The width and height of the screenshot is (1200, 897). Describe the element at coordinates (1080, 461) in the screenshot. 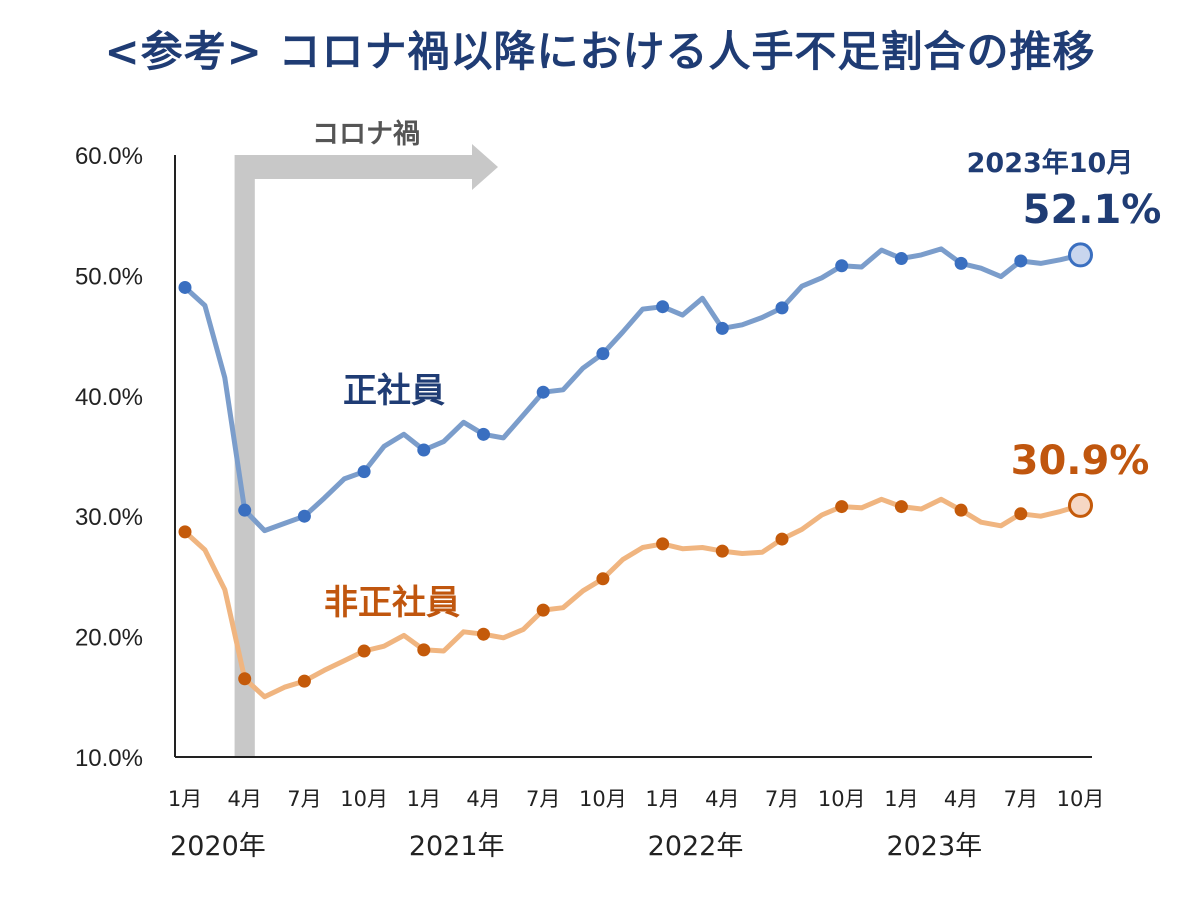

I see `nonregular-end-value-label: 30.9%` at that location.